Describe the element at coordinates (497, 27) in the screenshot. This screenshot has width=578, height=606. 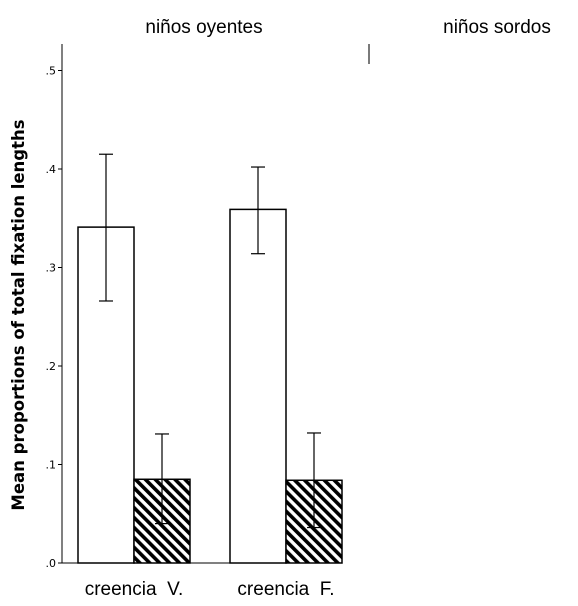
I see `panel-title-sordos: niños sordos` at that location.